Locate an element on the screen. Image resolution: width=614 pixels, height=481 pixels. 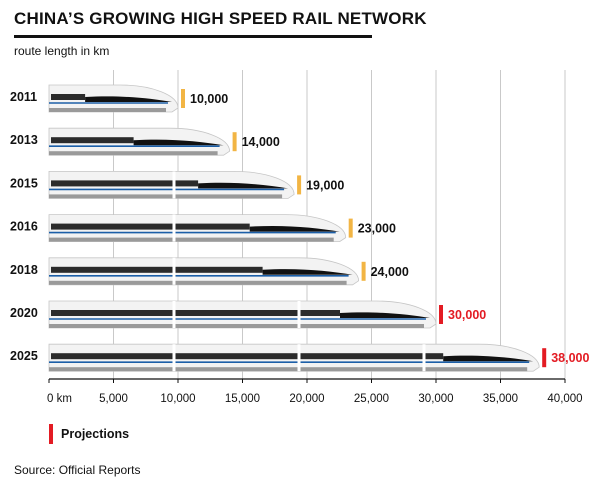
bar-row: 2025 38,000 is located at coordinates (299, 357).